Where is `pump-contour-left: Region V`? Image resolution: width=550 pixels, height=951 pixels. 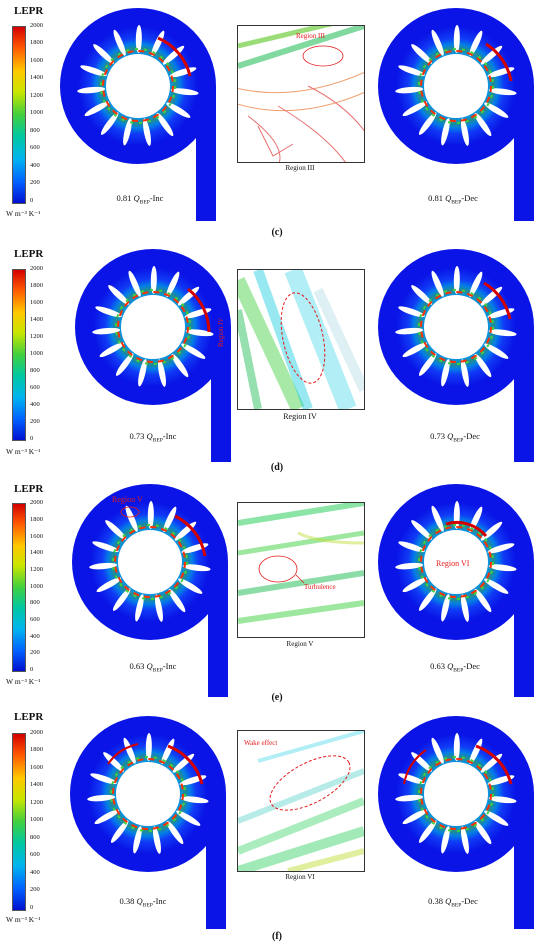
pump-contour-left: Region V is located at coordinates (152, 589).